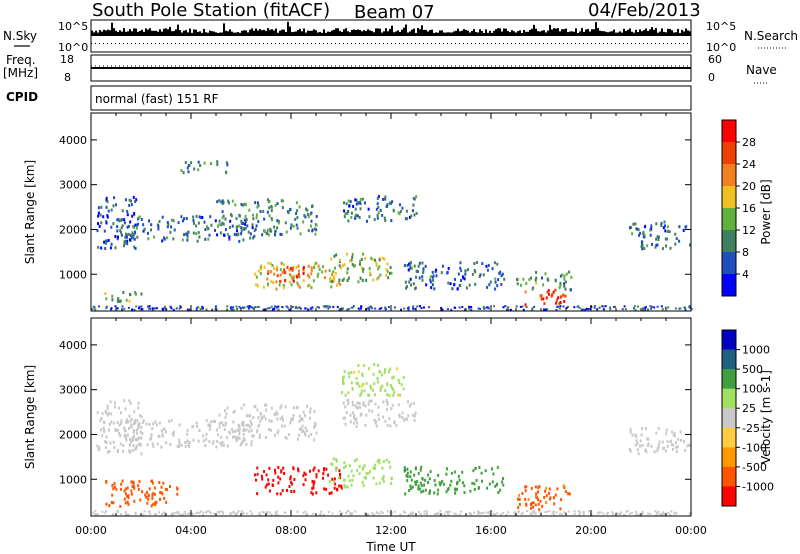 The width and height of the screenshot is (800, 554). Describe the element at coordinates (729, 418) in the screenshot. I see `colorbar-frame` at that location.